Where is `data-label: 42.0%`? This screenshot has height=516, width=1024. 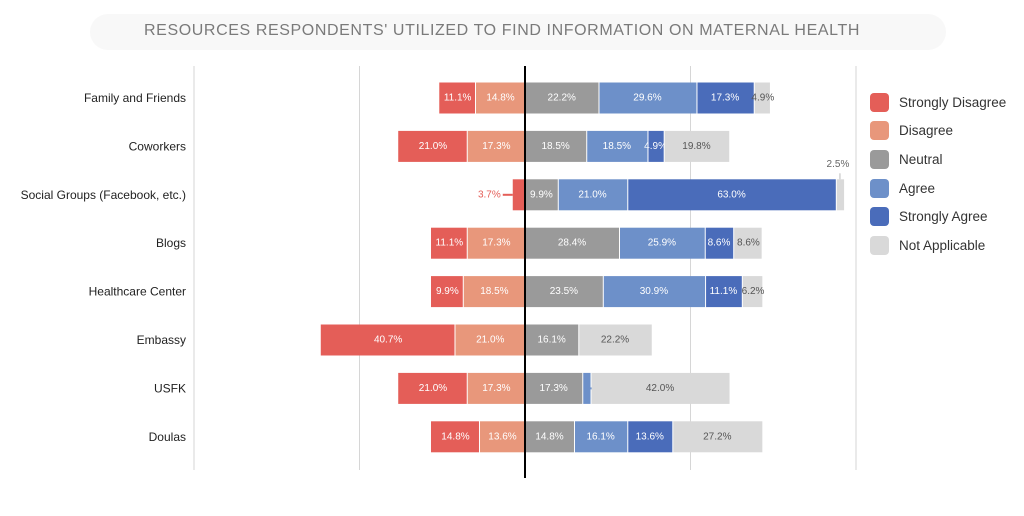 data-label: 42.0% is located at coordinates (660, 388).